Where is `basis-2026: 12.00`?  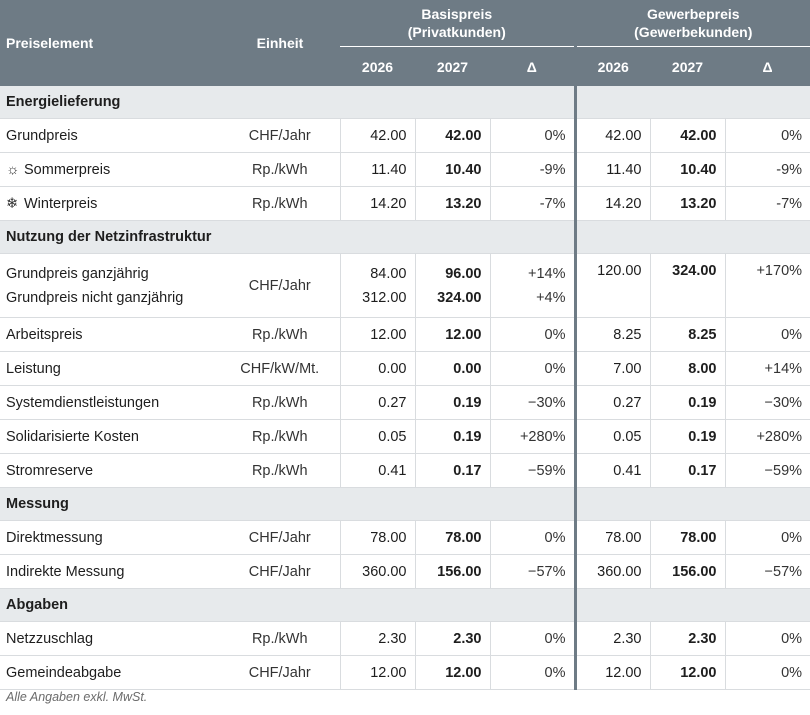
basis-2026: 12.00 is located at coordinates (377, 334).